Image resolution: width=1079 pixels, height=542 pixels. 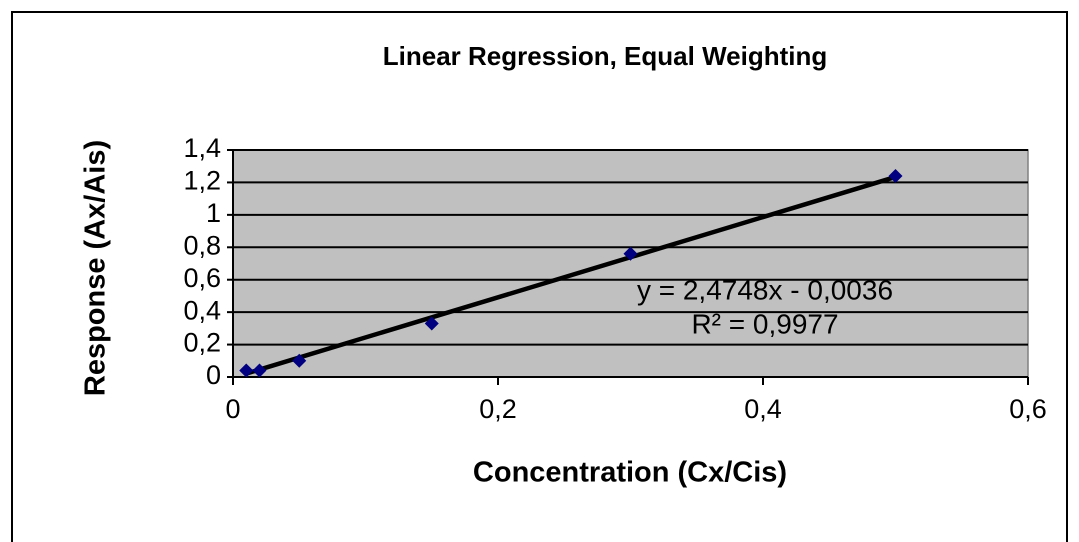 I want to click on y-tick-label: 1, so click(x=213, y=213).